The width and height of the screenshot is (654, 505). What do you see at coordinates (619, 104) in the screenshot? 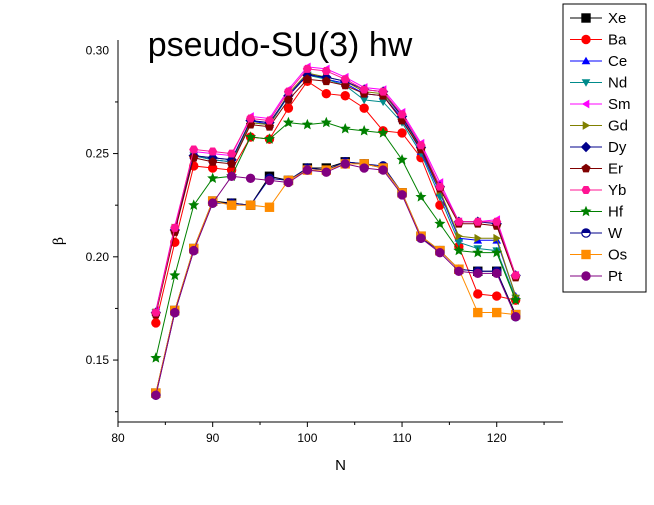
I see `legend-label: Sm` at bounding box center [619, 104].